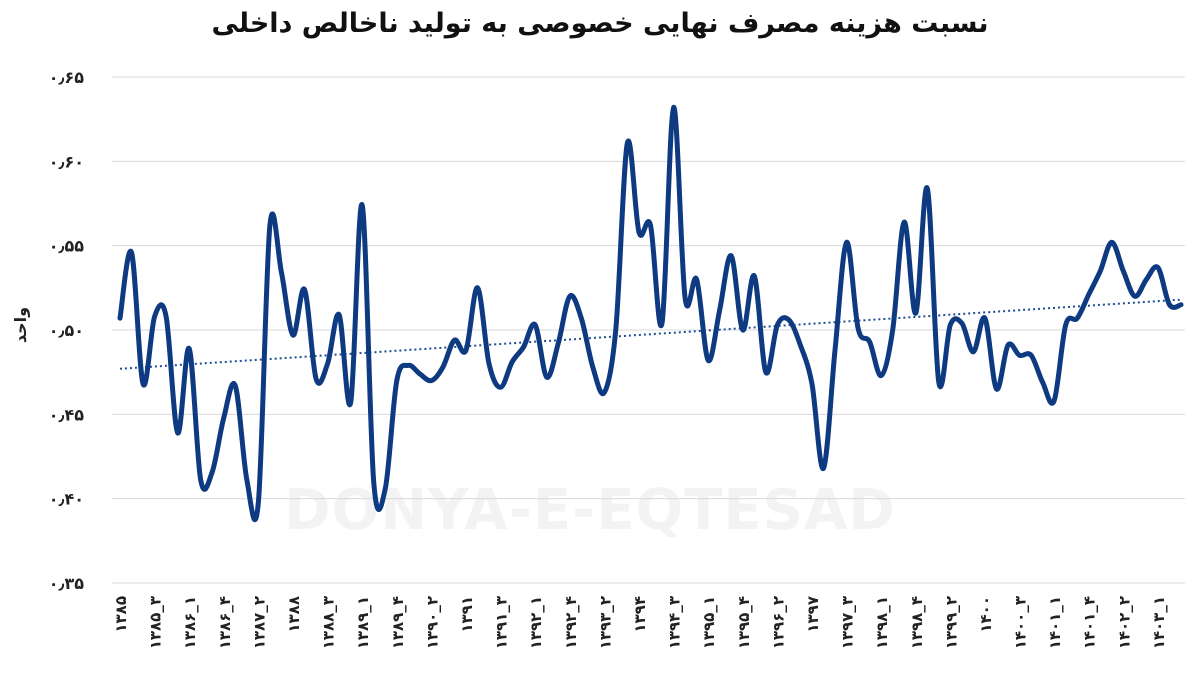 This screenshot has width=1200, height=676. Describe the element at coordinates (363, 622) in the screenshot. I see `x-tick-label: ۱۳۸۹_۱` at that location.